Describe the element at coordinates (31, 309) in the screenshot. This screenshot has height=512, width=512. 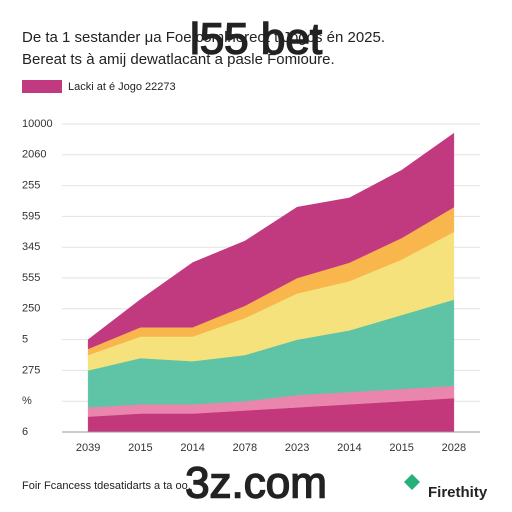
I see `y-tick-label: 250` at that location.